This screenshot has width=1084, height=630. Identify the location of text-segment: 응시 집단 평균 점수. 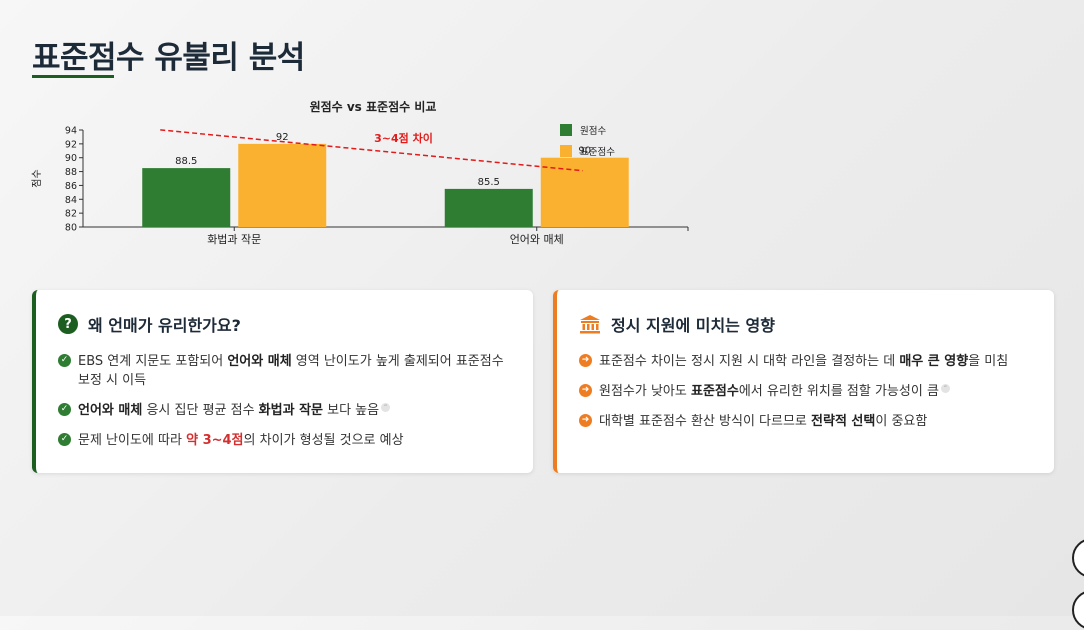
(200, 410).